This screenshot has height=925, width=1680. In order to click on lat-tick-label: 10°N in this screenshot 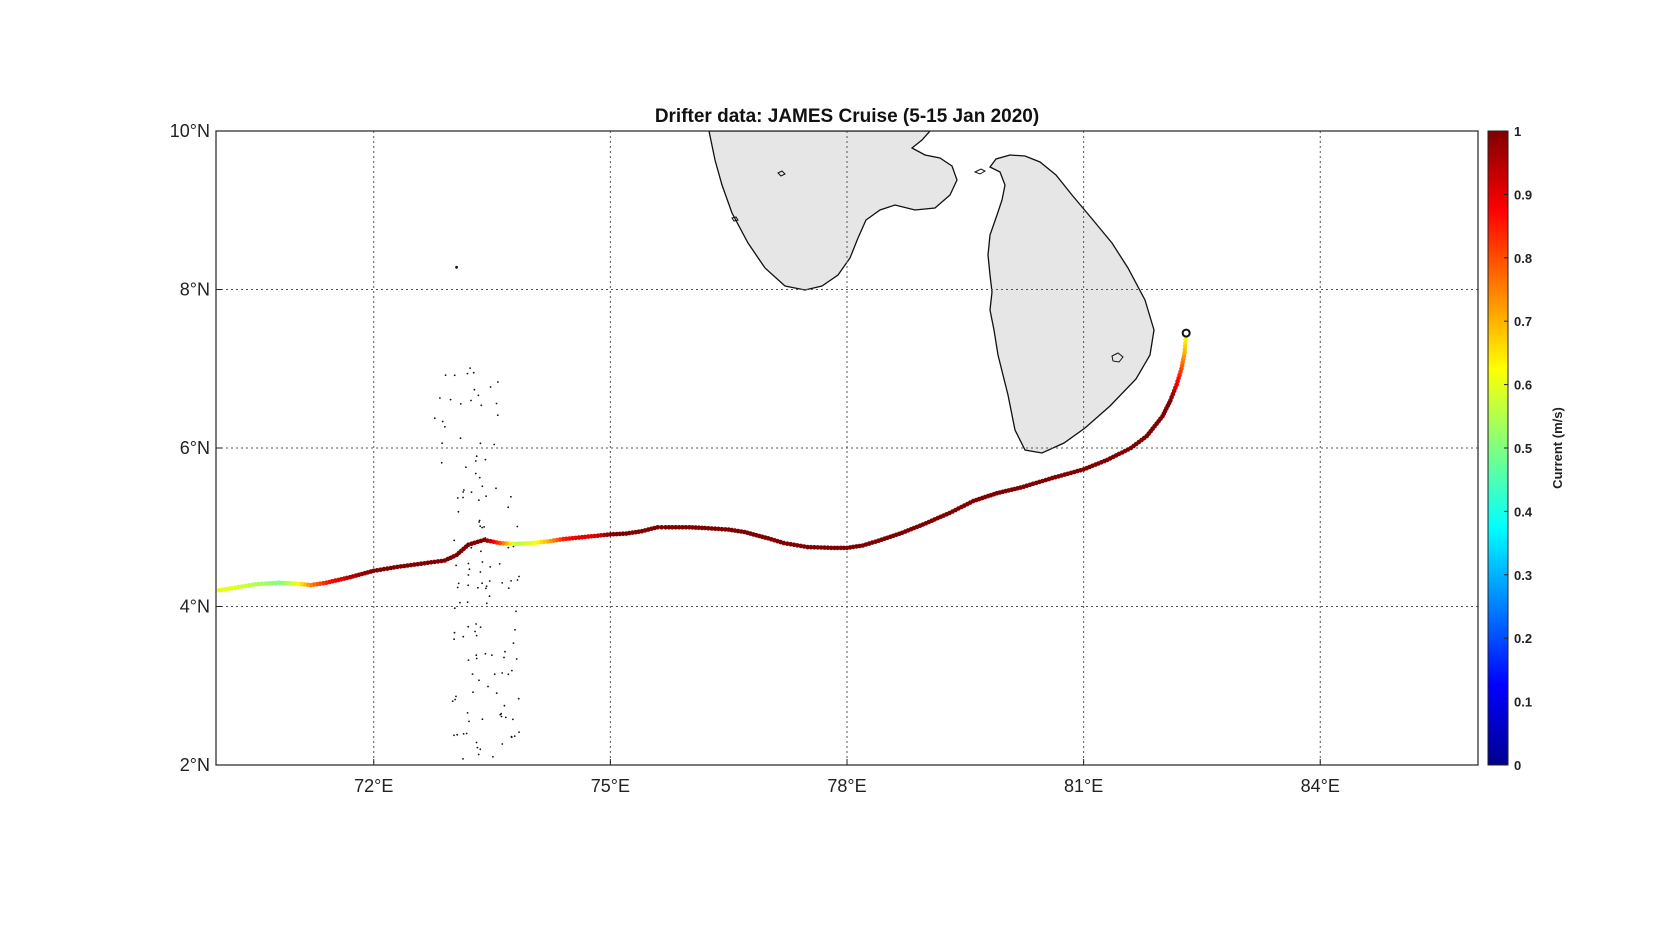, I will do `click(190, 131)`.